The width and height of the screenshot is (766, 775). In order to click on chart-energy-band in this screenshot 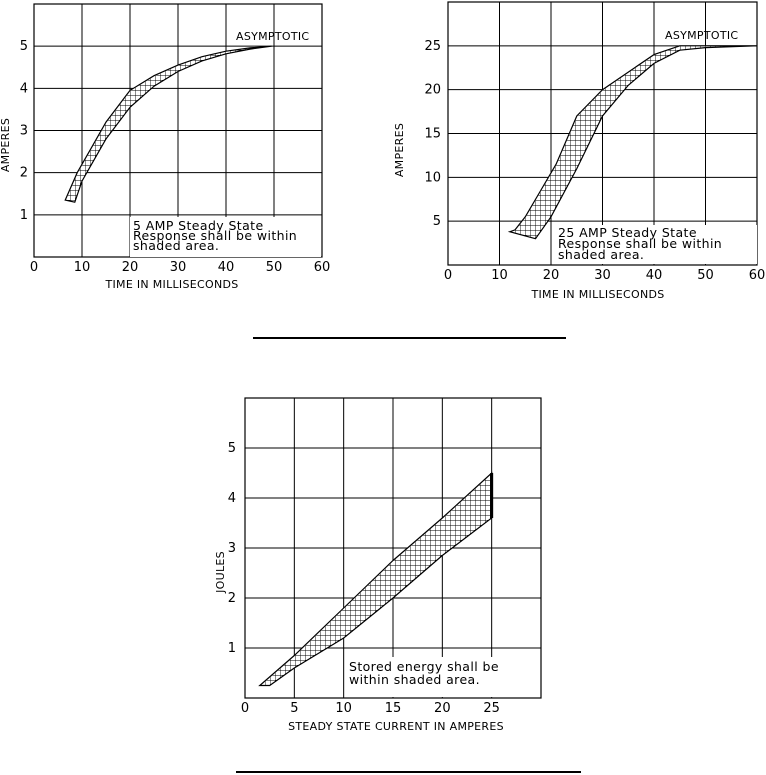, I will do `click(376, 579)`.